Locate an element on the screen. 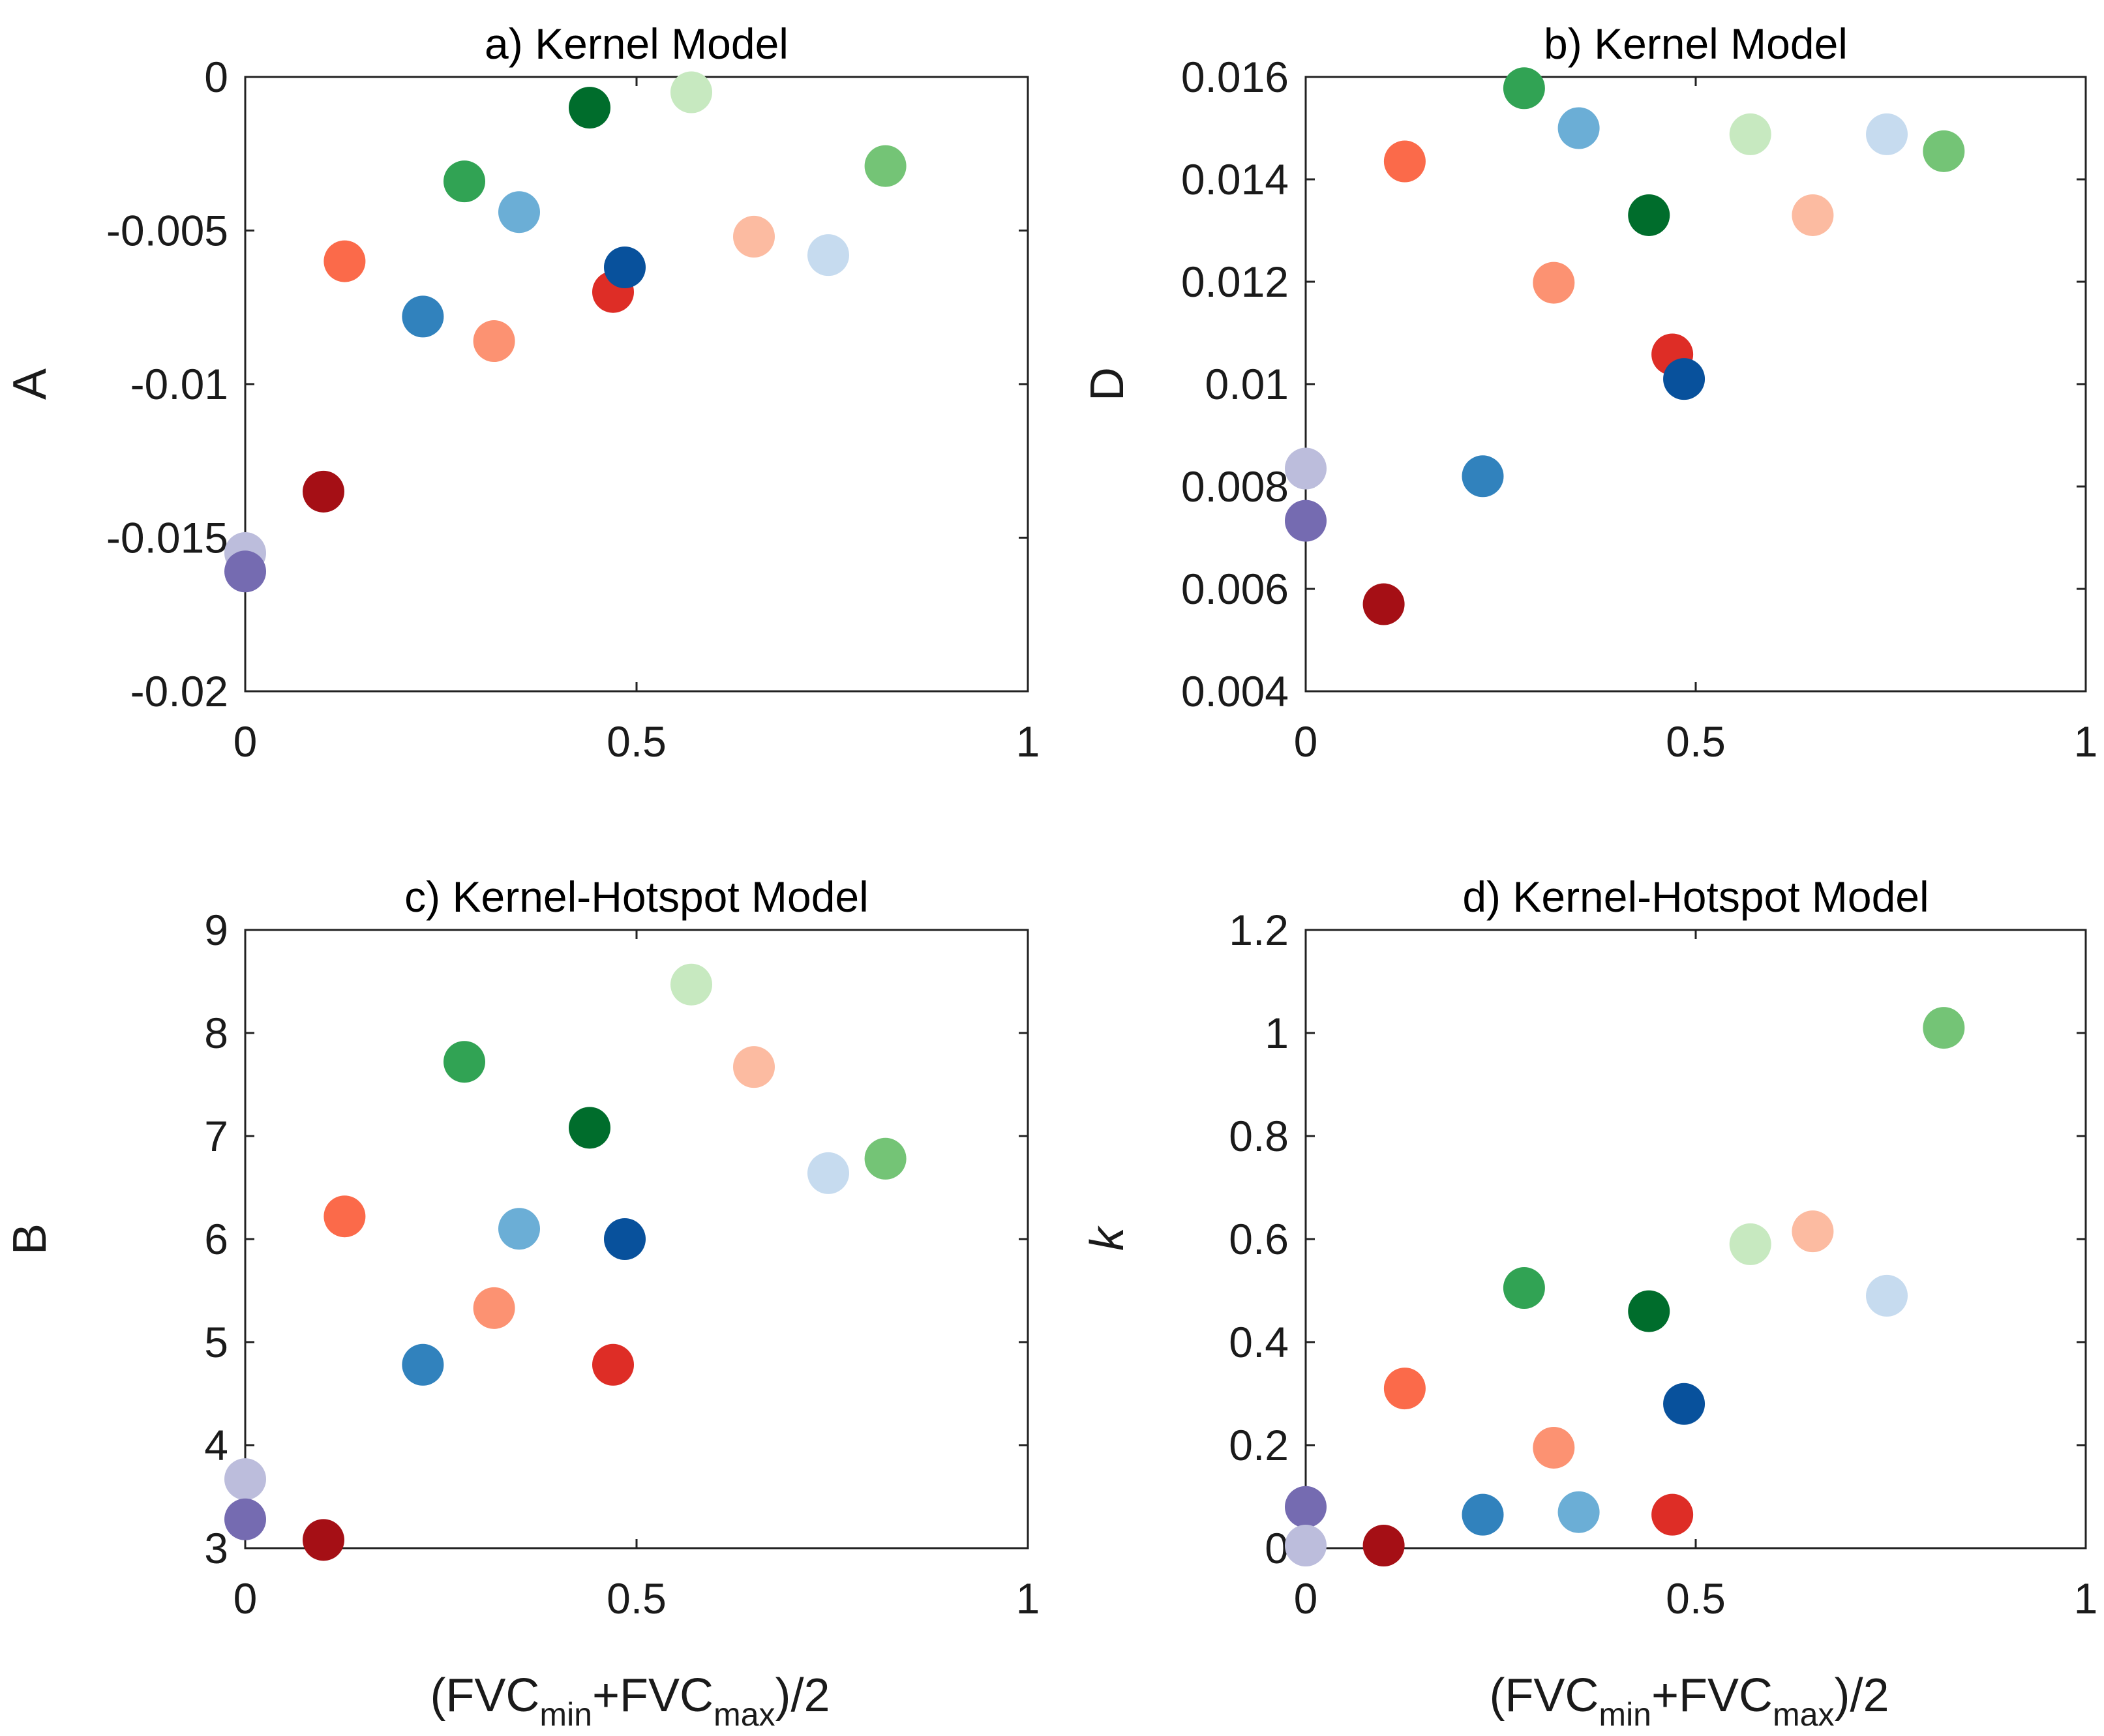  y-tick-label: 4 is located at coordinates (216, 1445).